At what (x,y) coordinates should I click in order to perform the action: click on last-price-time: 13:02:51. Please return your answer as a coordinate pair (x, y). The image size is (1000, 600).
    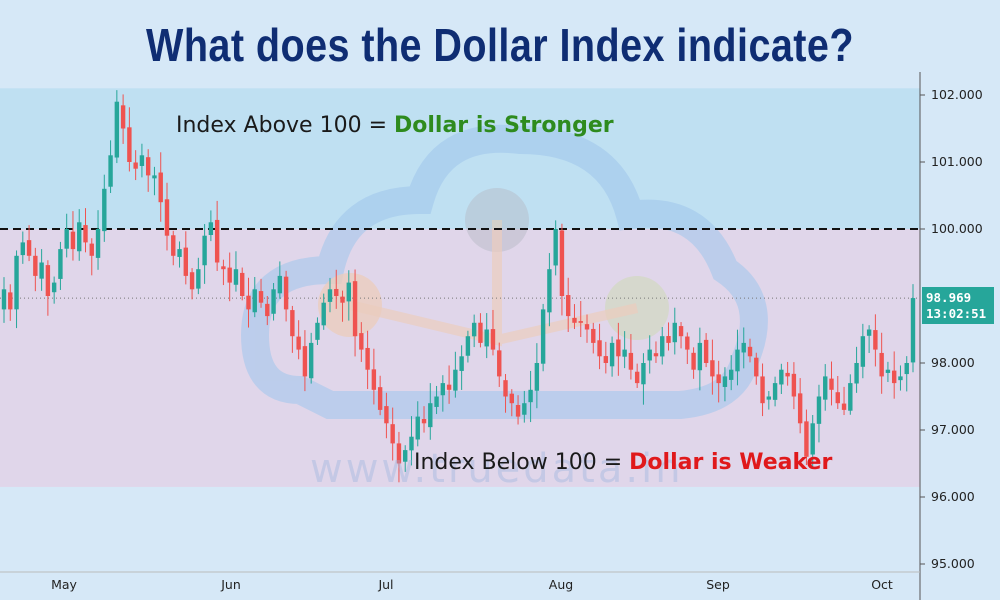
    Looking at the image, I should click on (956, 313).